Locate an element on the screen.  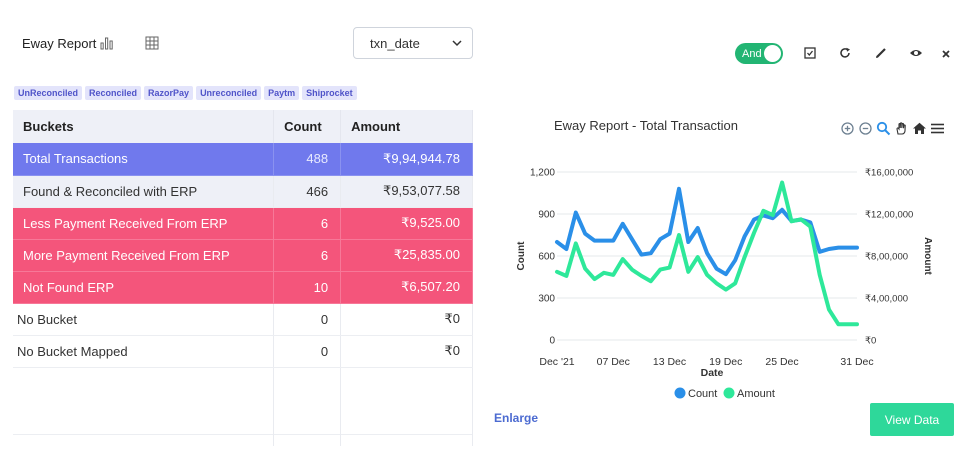
series-line-amount is located at coordinates (707, 253).